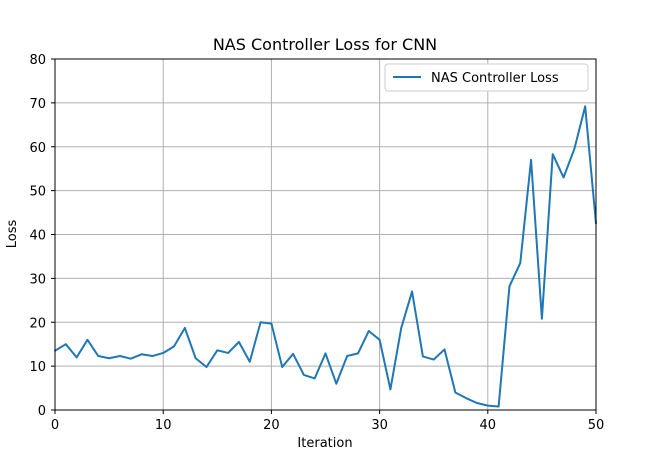 Image resolution: width=648 pixels, height=474 pixels. Describe the element at coordinates (37, 323) in the screenshot. I see `y-tick-label: 20` at that location.